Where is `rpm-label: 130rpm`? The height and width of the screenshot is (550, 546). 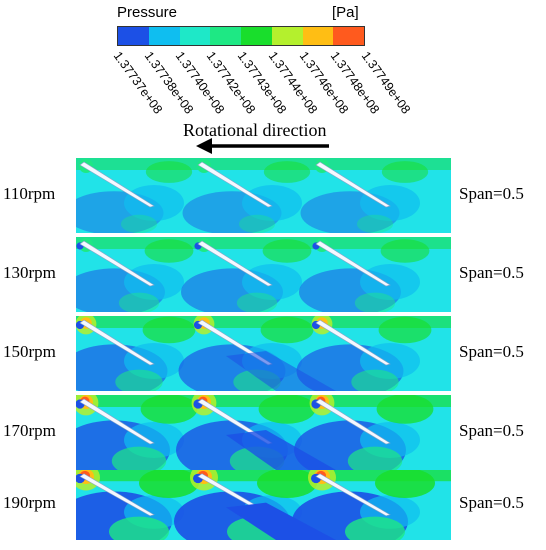 rpm-label: 130rpm is located at coordinates (29, 272).